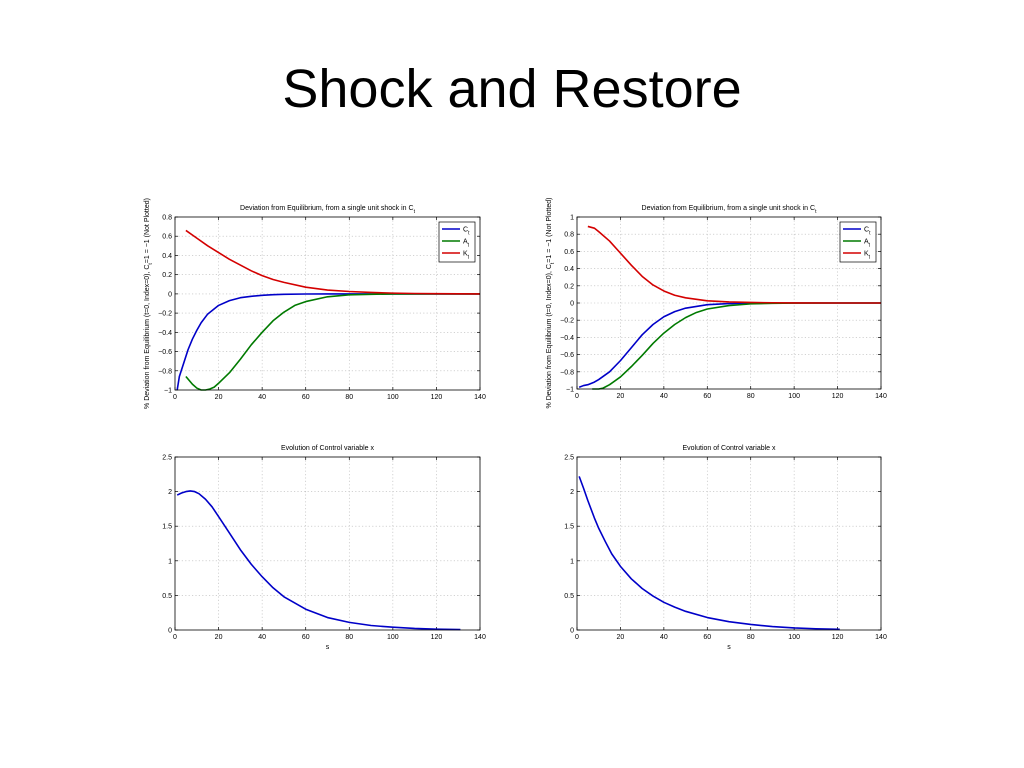 The width and height of the screenshot is (1024, 768). What do you see at coordinates (328, 342) in the screenshot?
I see `series-line-c` at bounding box center [328, 342].